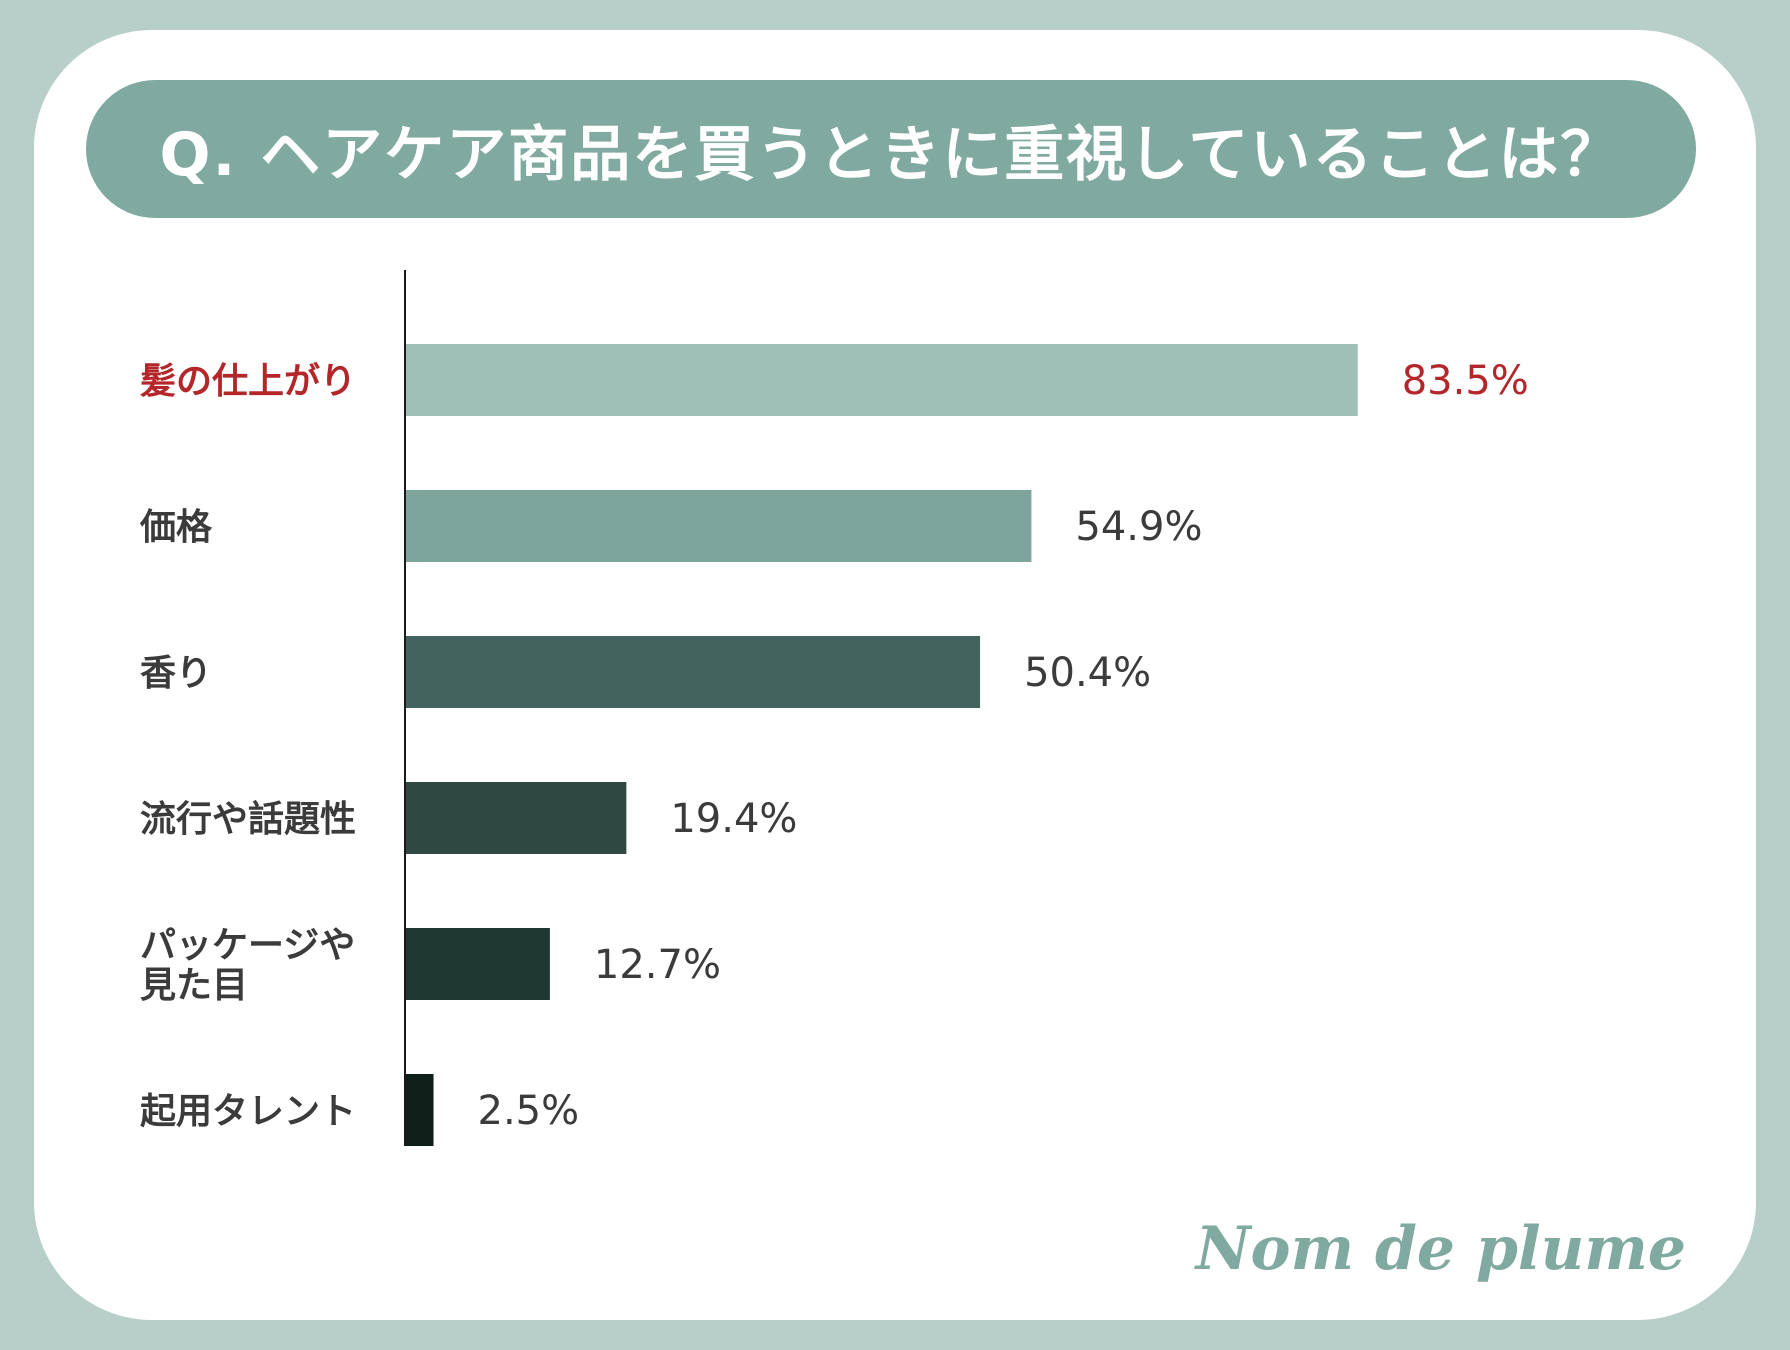  Describe the element at coordinates (657, 965) in the screenshot. I see `value-label-4: 12.7%` at that location.